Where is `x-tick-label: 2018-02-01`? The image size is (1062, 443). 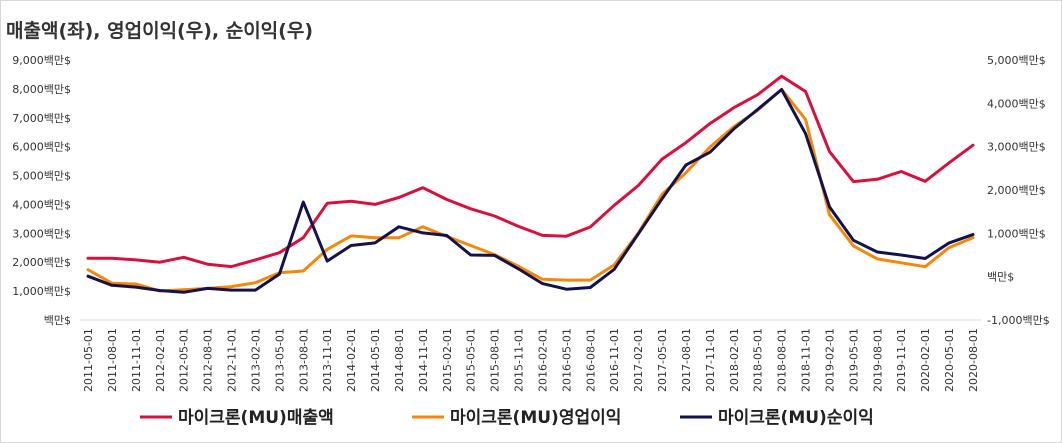
x-tick-label: 2018-02-01 is located at coordinates (734, 360).